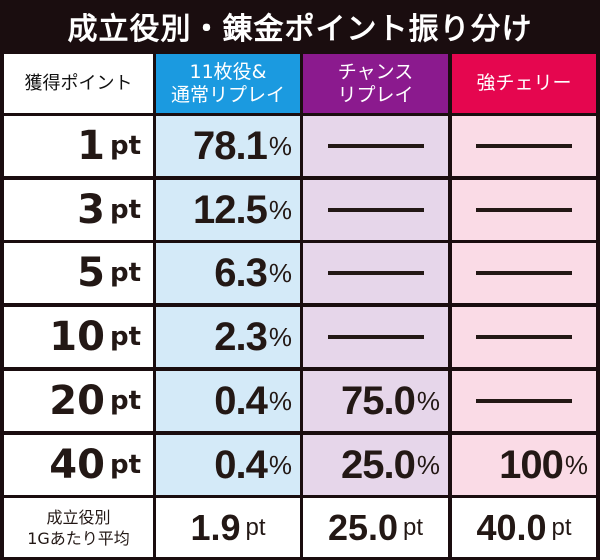 Image resolution: width=600 pixels, height=560 pixels. I want to click on probability-value: 75.0, so click(378, 400).